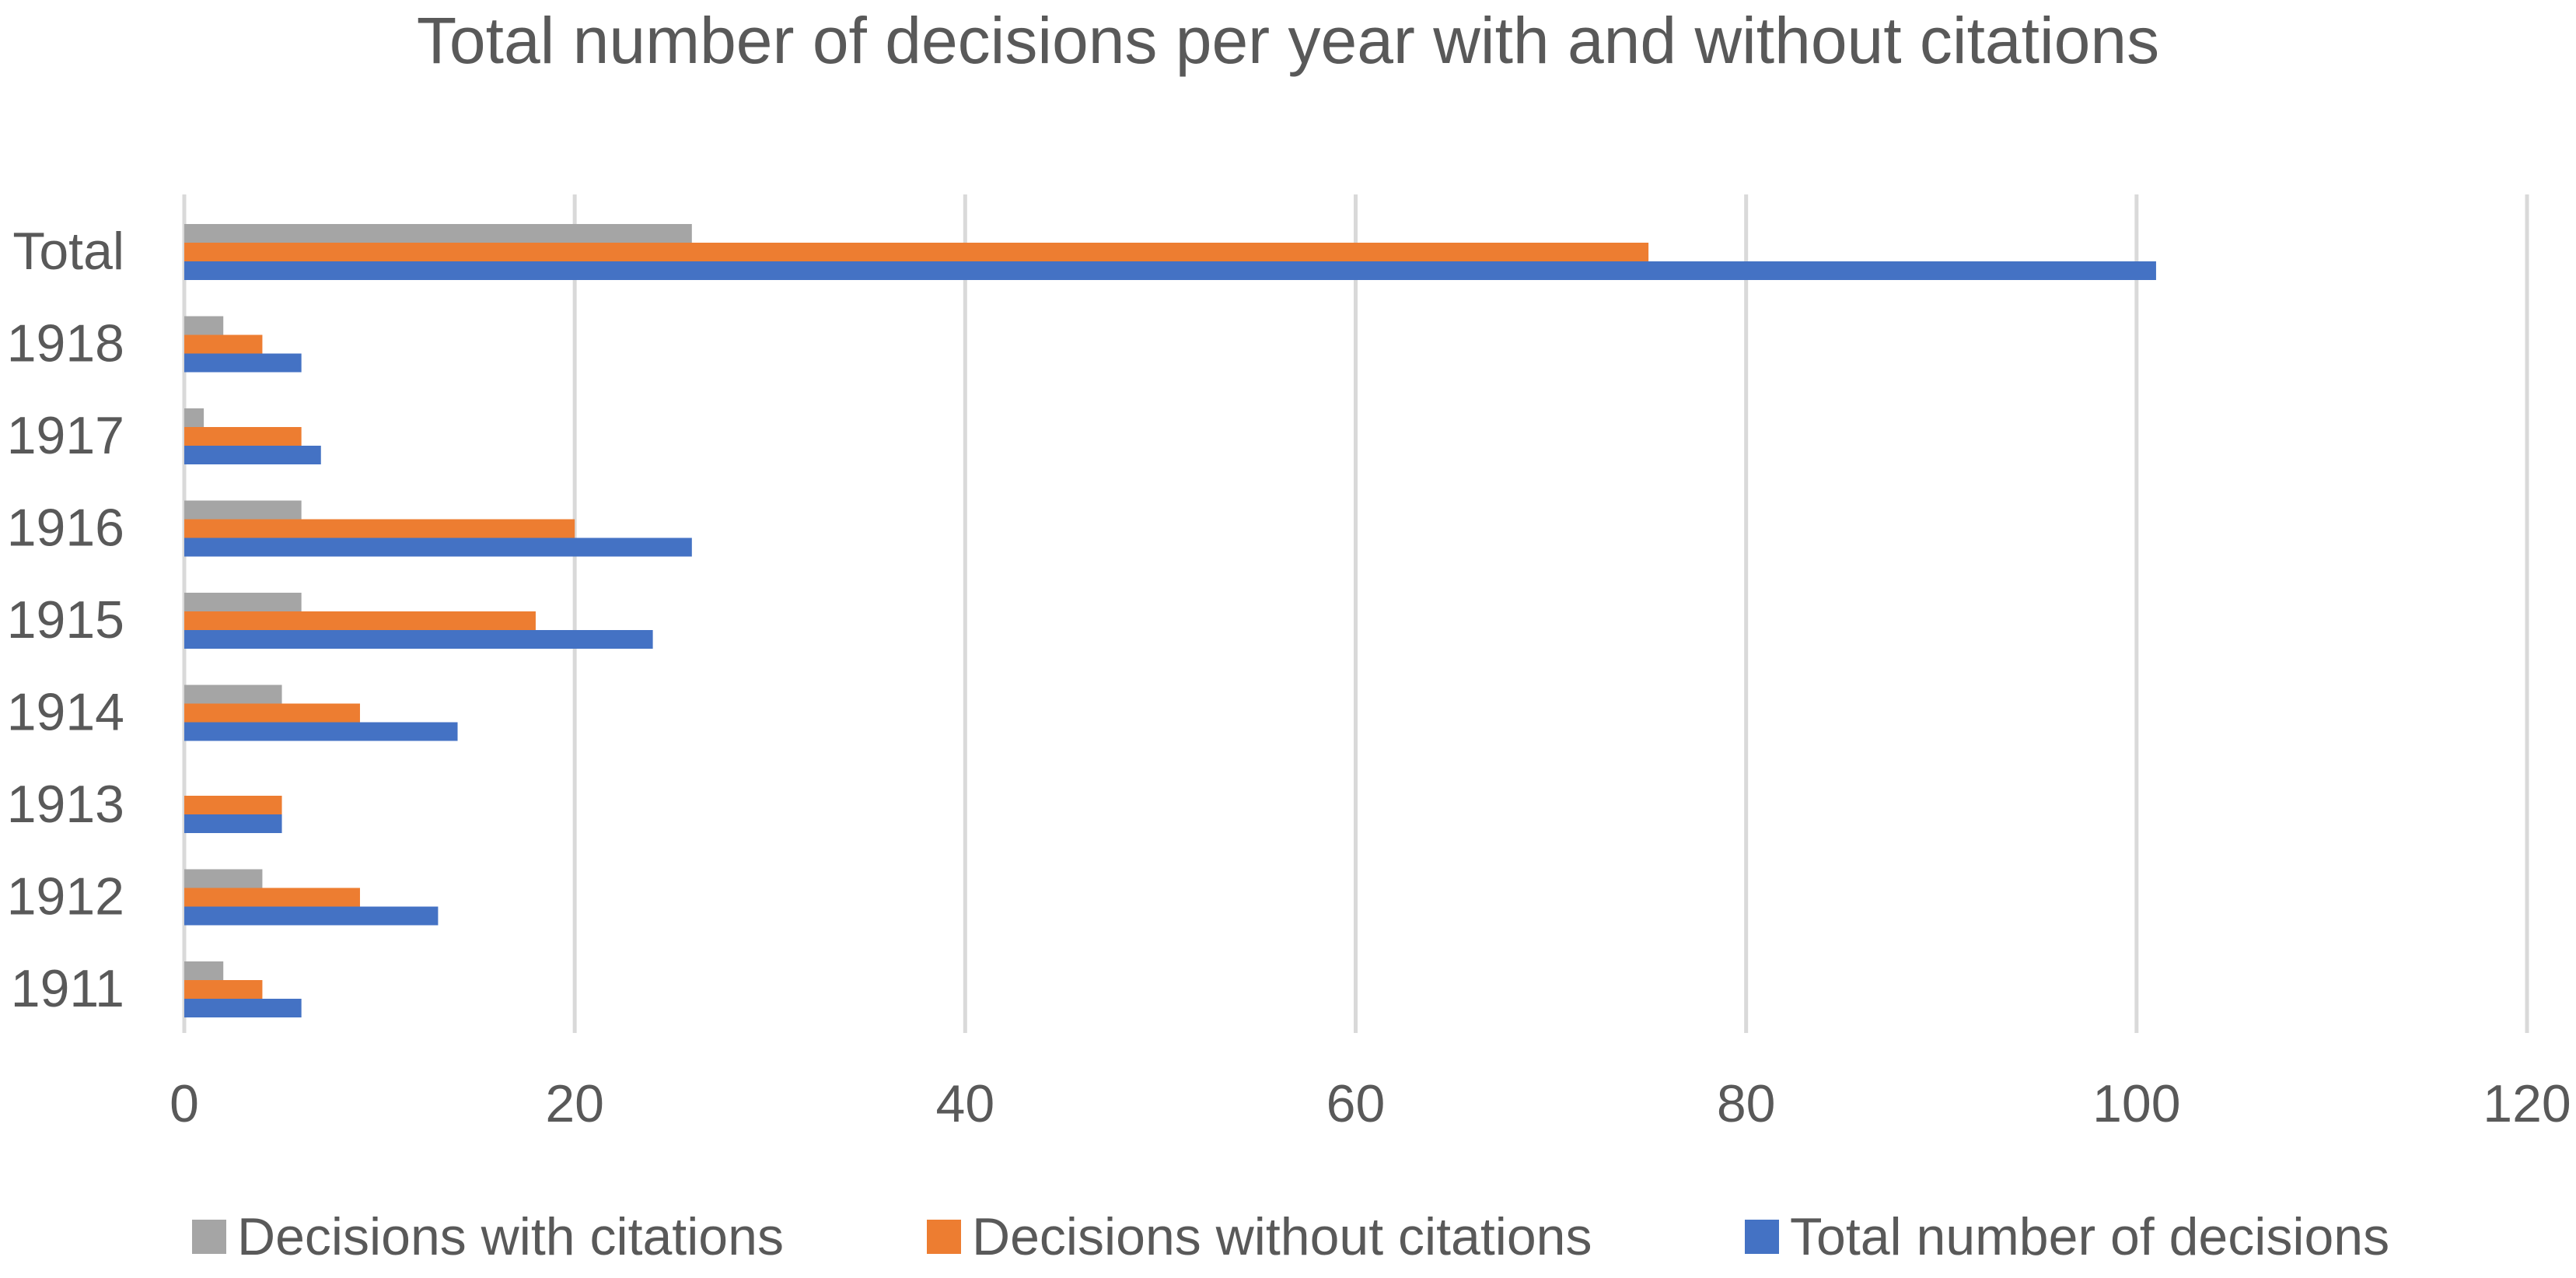 The image size is (2576, 1278). Describe the element at coordinates (65, 804) in the screenshot. I see `y-tick-label: 1913` at that location.